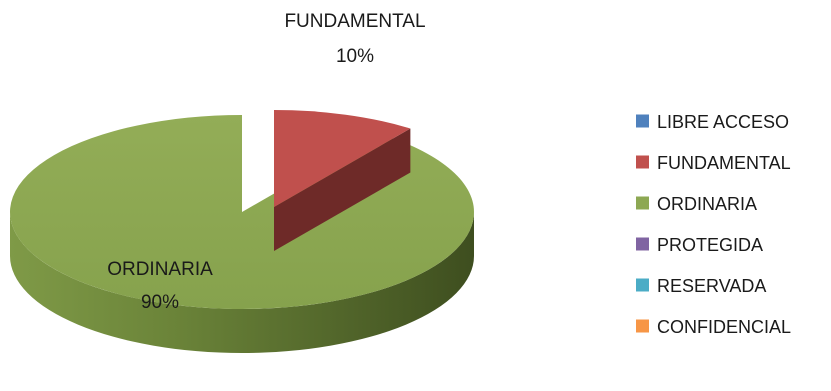 Image resolution: width=831 pixels, height=391 pixels. What do you see at coordinates (342, 158) in the screenshot?
I see `slice-fundamental-top` at bounding box center [342, 158].